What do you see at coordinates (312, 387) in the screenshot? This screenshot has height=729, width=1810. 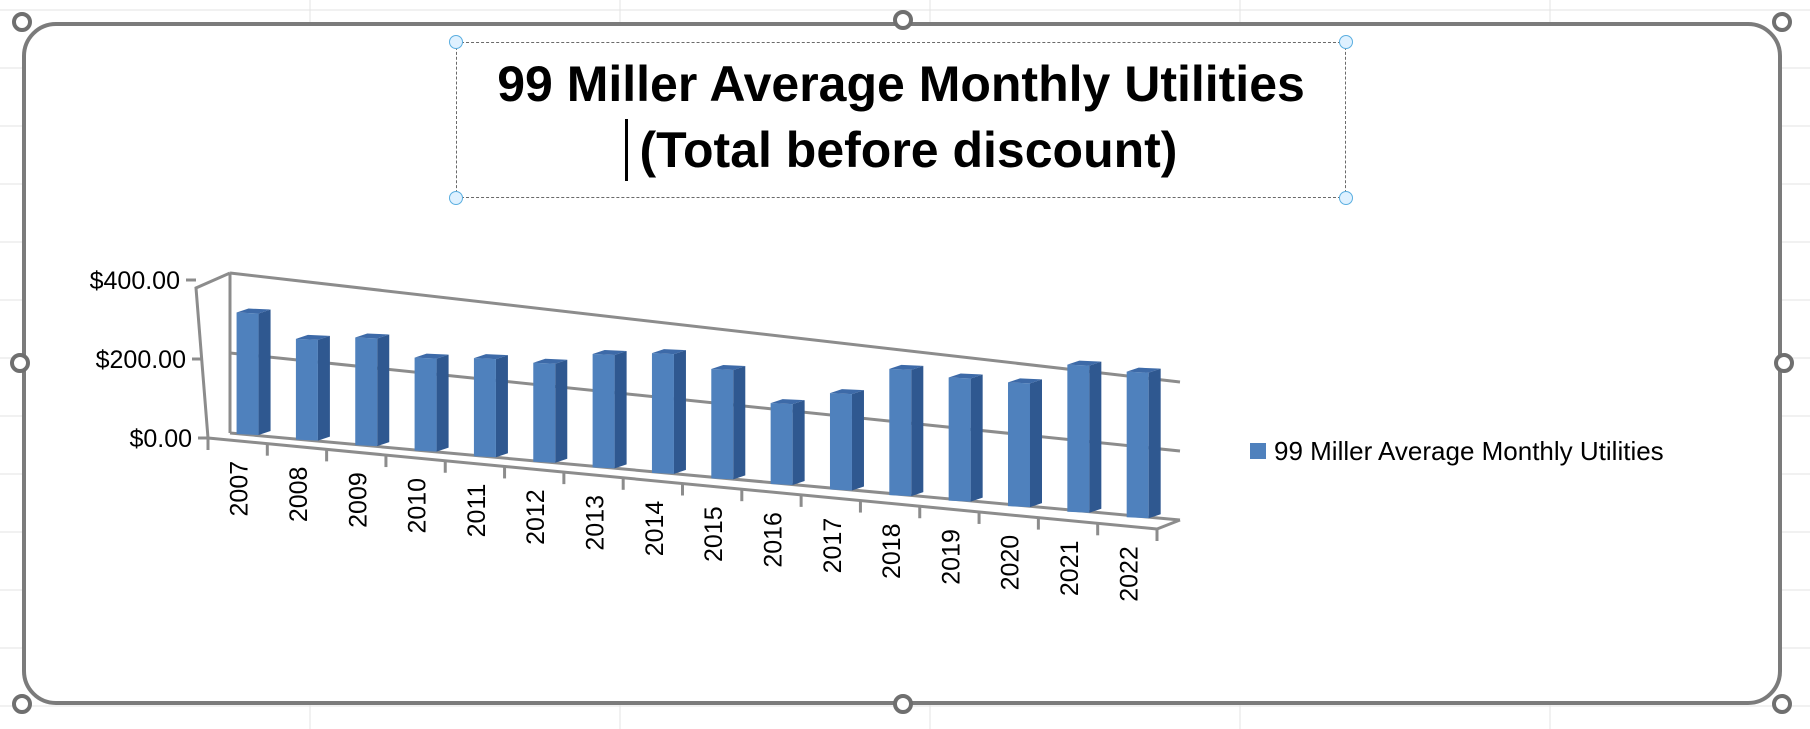 I see `bar-2008` at bounding box center [312, 387].